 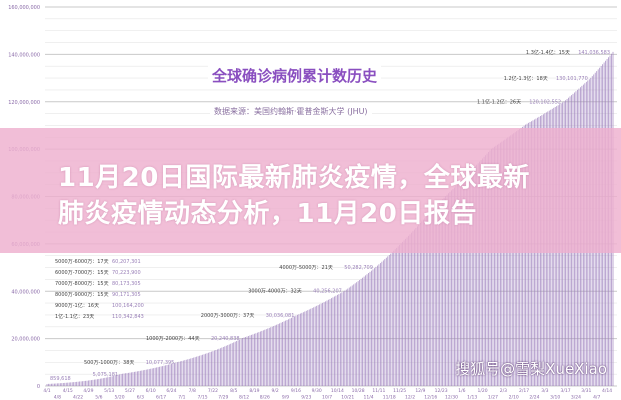 What do you see at coordinates (347, 397) in the screenshot?
I see `x-tick-label: 10/21` at bounding box center [347, 397].